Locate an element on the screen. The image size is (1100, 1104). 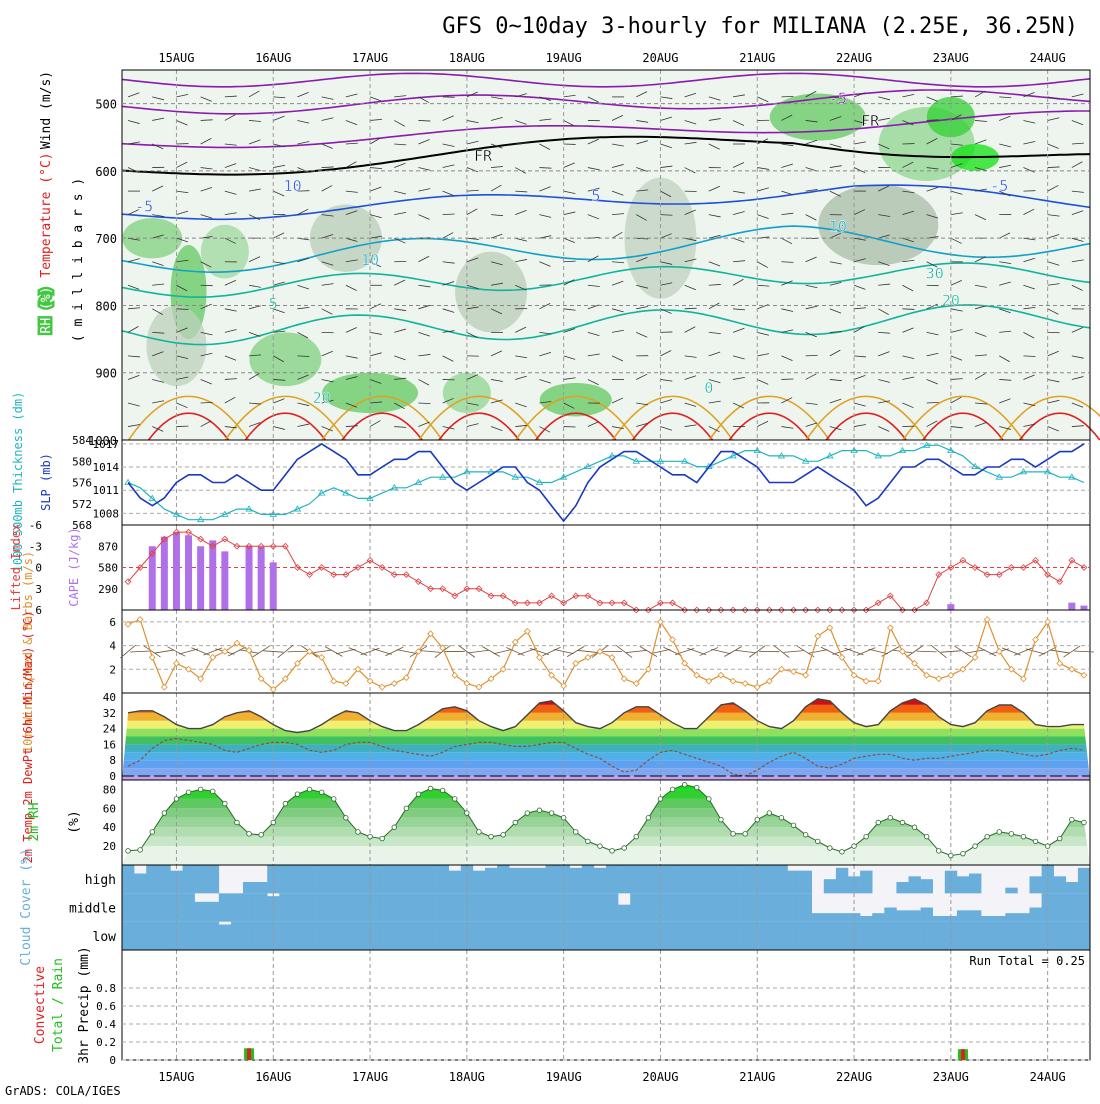
slp-ylabel: SLP (mb) is located at coordinates (46, 482).